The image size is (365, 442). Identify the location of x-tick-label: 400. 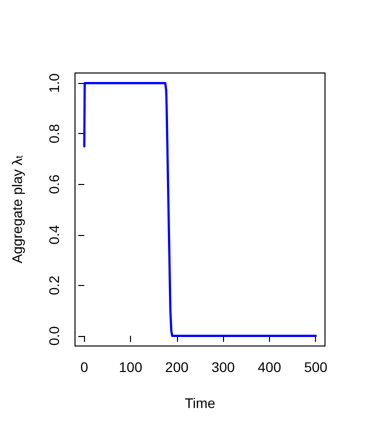
(270, 367).